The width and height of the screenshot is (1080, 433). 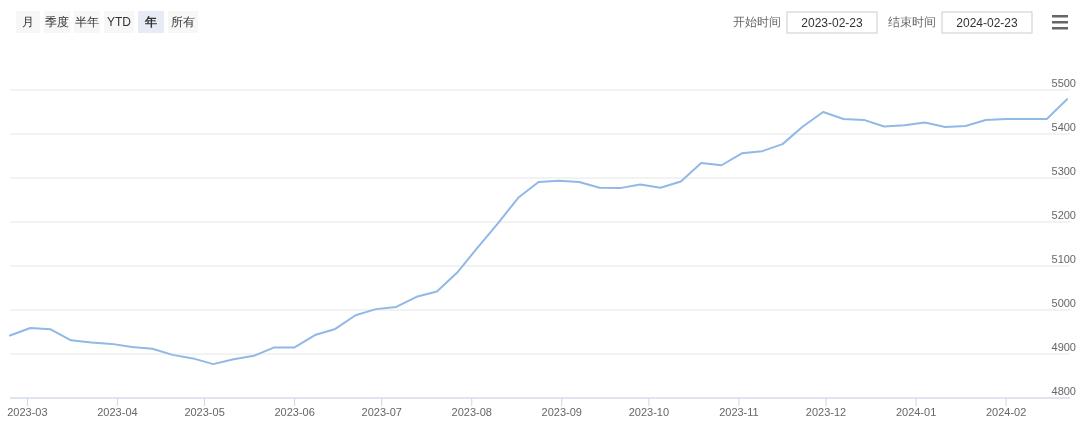 I want to click on x-tick-label: 2023-09, so click(x=561, y=412).